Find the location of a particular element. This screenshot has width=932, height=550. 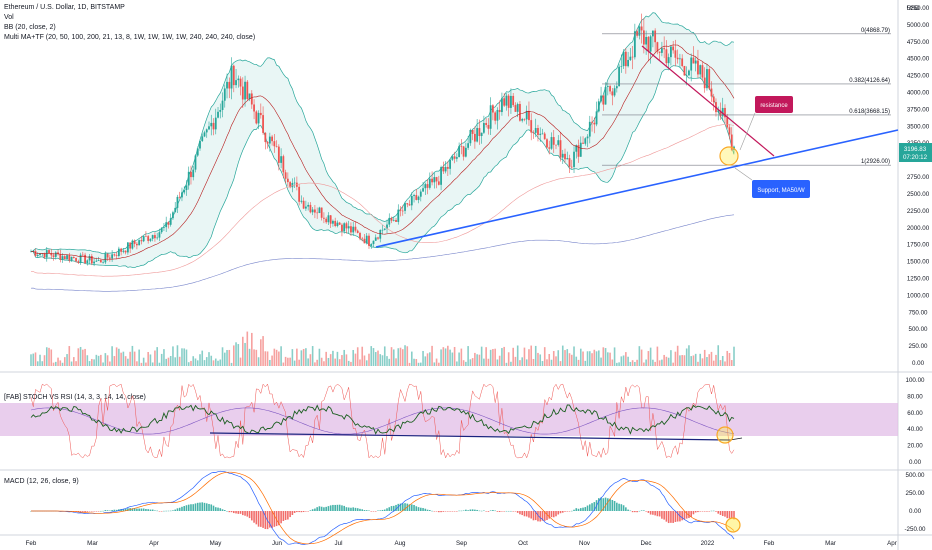

macd-highlight-circle is located at coordinates (733, 525).